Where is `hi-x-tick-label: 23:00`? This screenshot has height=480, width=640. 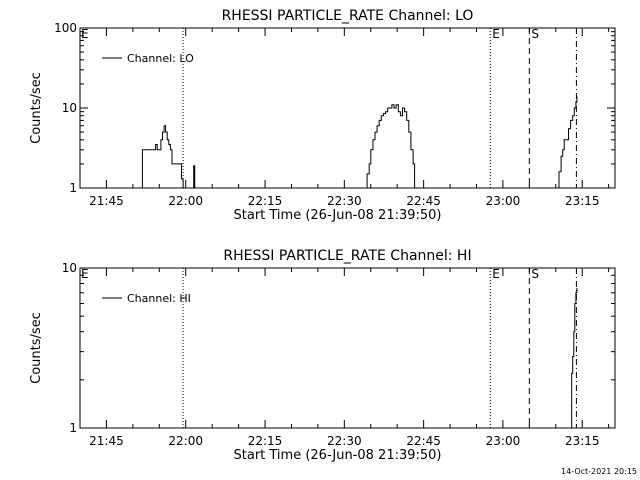
hi-x-tick-label: 23:00 is located at coordinates (503, 441).